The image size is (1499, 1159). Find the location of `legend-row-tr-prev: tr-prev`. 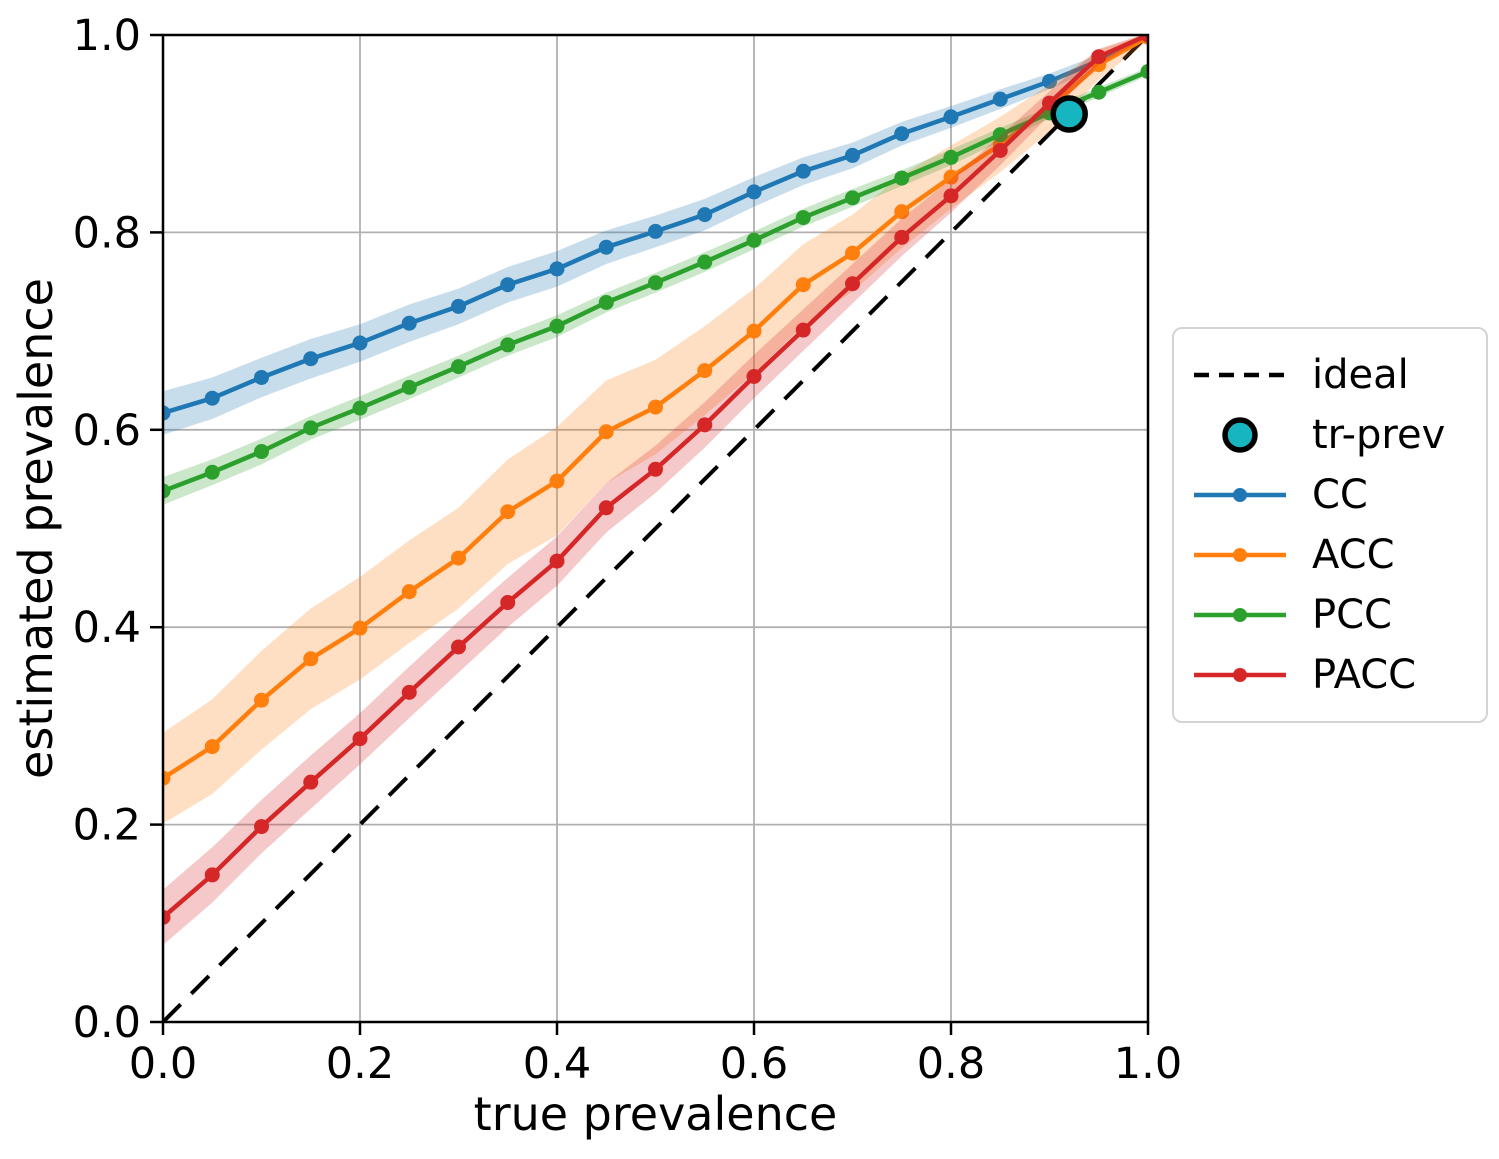

legend-row-tr-prev: tr-prev is located at coordinates (1331, 435).